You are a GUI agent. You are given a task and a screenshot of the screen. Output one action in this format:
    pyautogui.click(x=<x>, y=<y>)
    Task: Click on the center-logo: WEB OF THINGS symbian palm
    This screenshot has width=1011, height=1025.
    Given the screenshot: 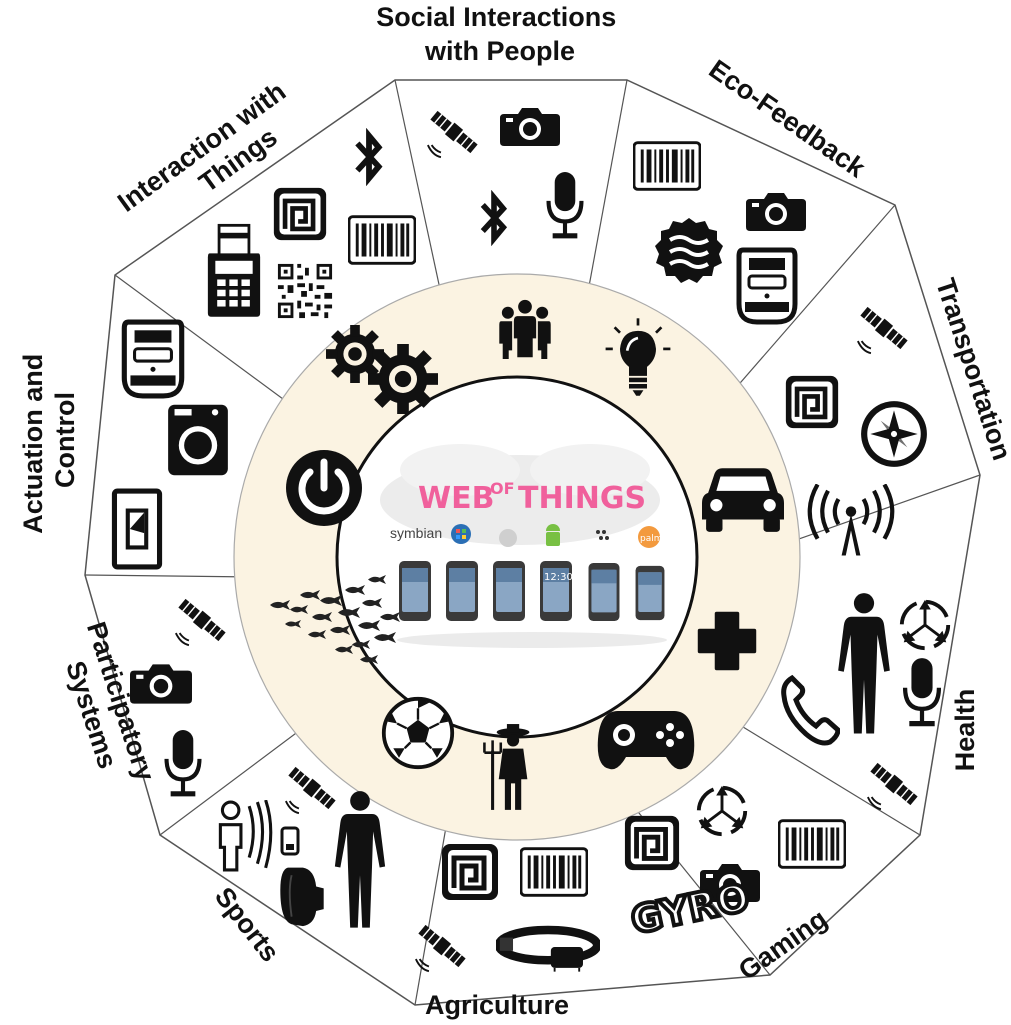 What is the action you would take?
    pyautogui.click(x=523, y=546)
    